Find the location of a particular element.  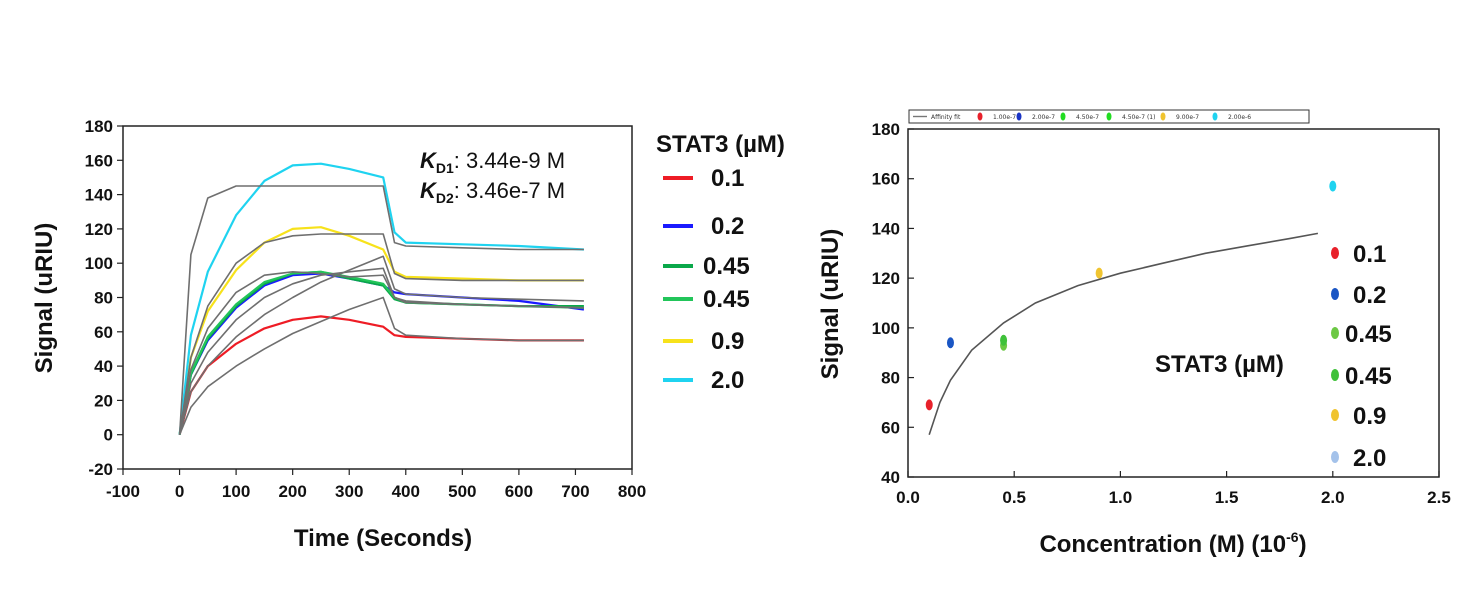

kd1-subscript: D1 is located at coordinates (445, 168).